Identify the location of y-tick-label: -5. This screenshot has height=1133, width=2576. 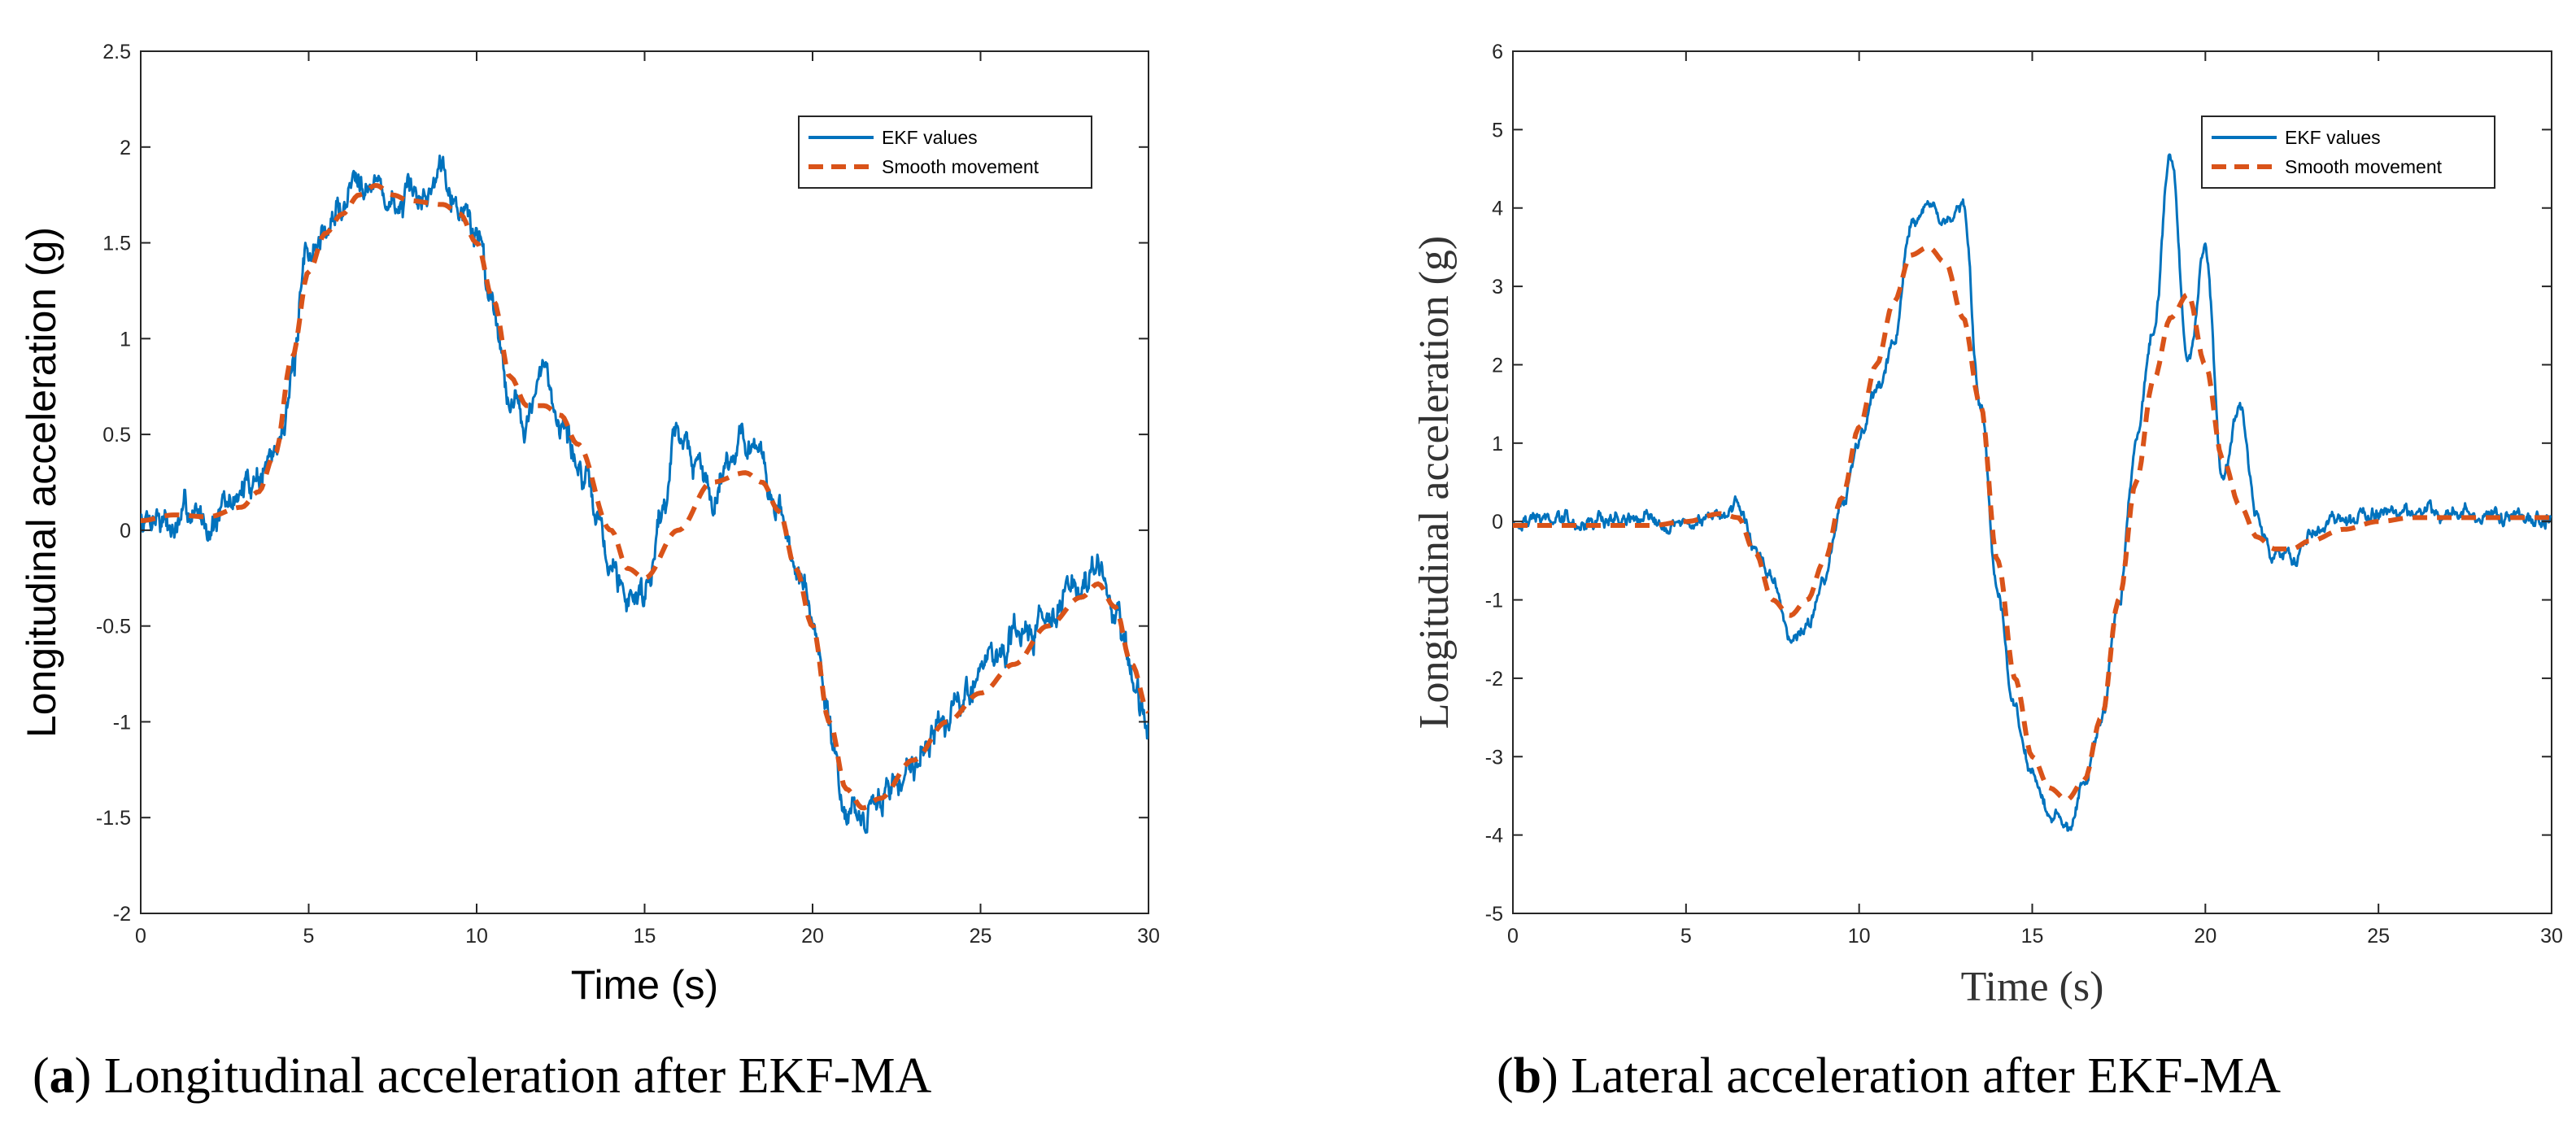
(1494, 914).